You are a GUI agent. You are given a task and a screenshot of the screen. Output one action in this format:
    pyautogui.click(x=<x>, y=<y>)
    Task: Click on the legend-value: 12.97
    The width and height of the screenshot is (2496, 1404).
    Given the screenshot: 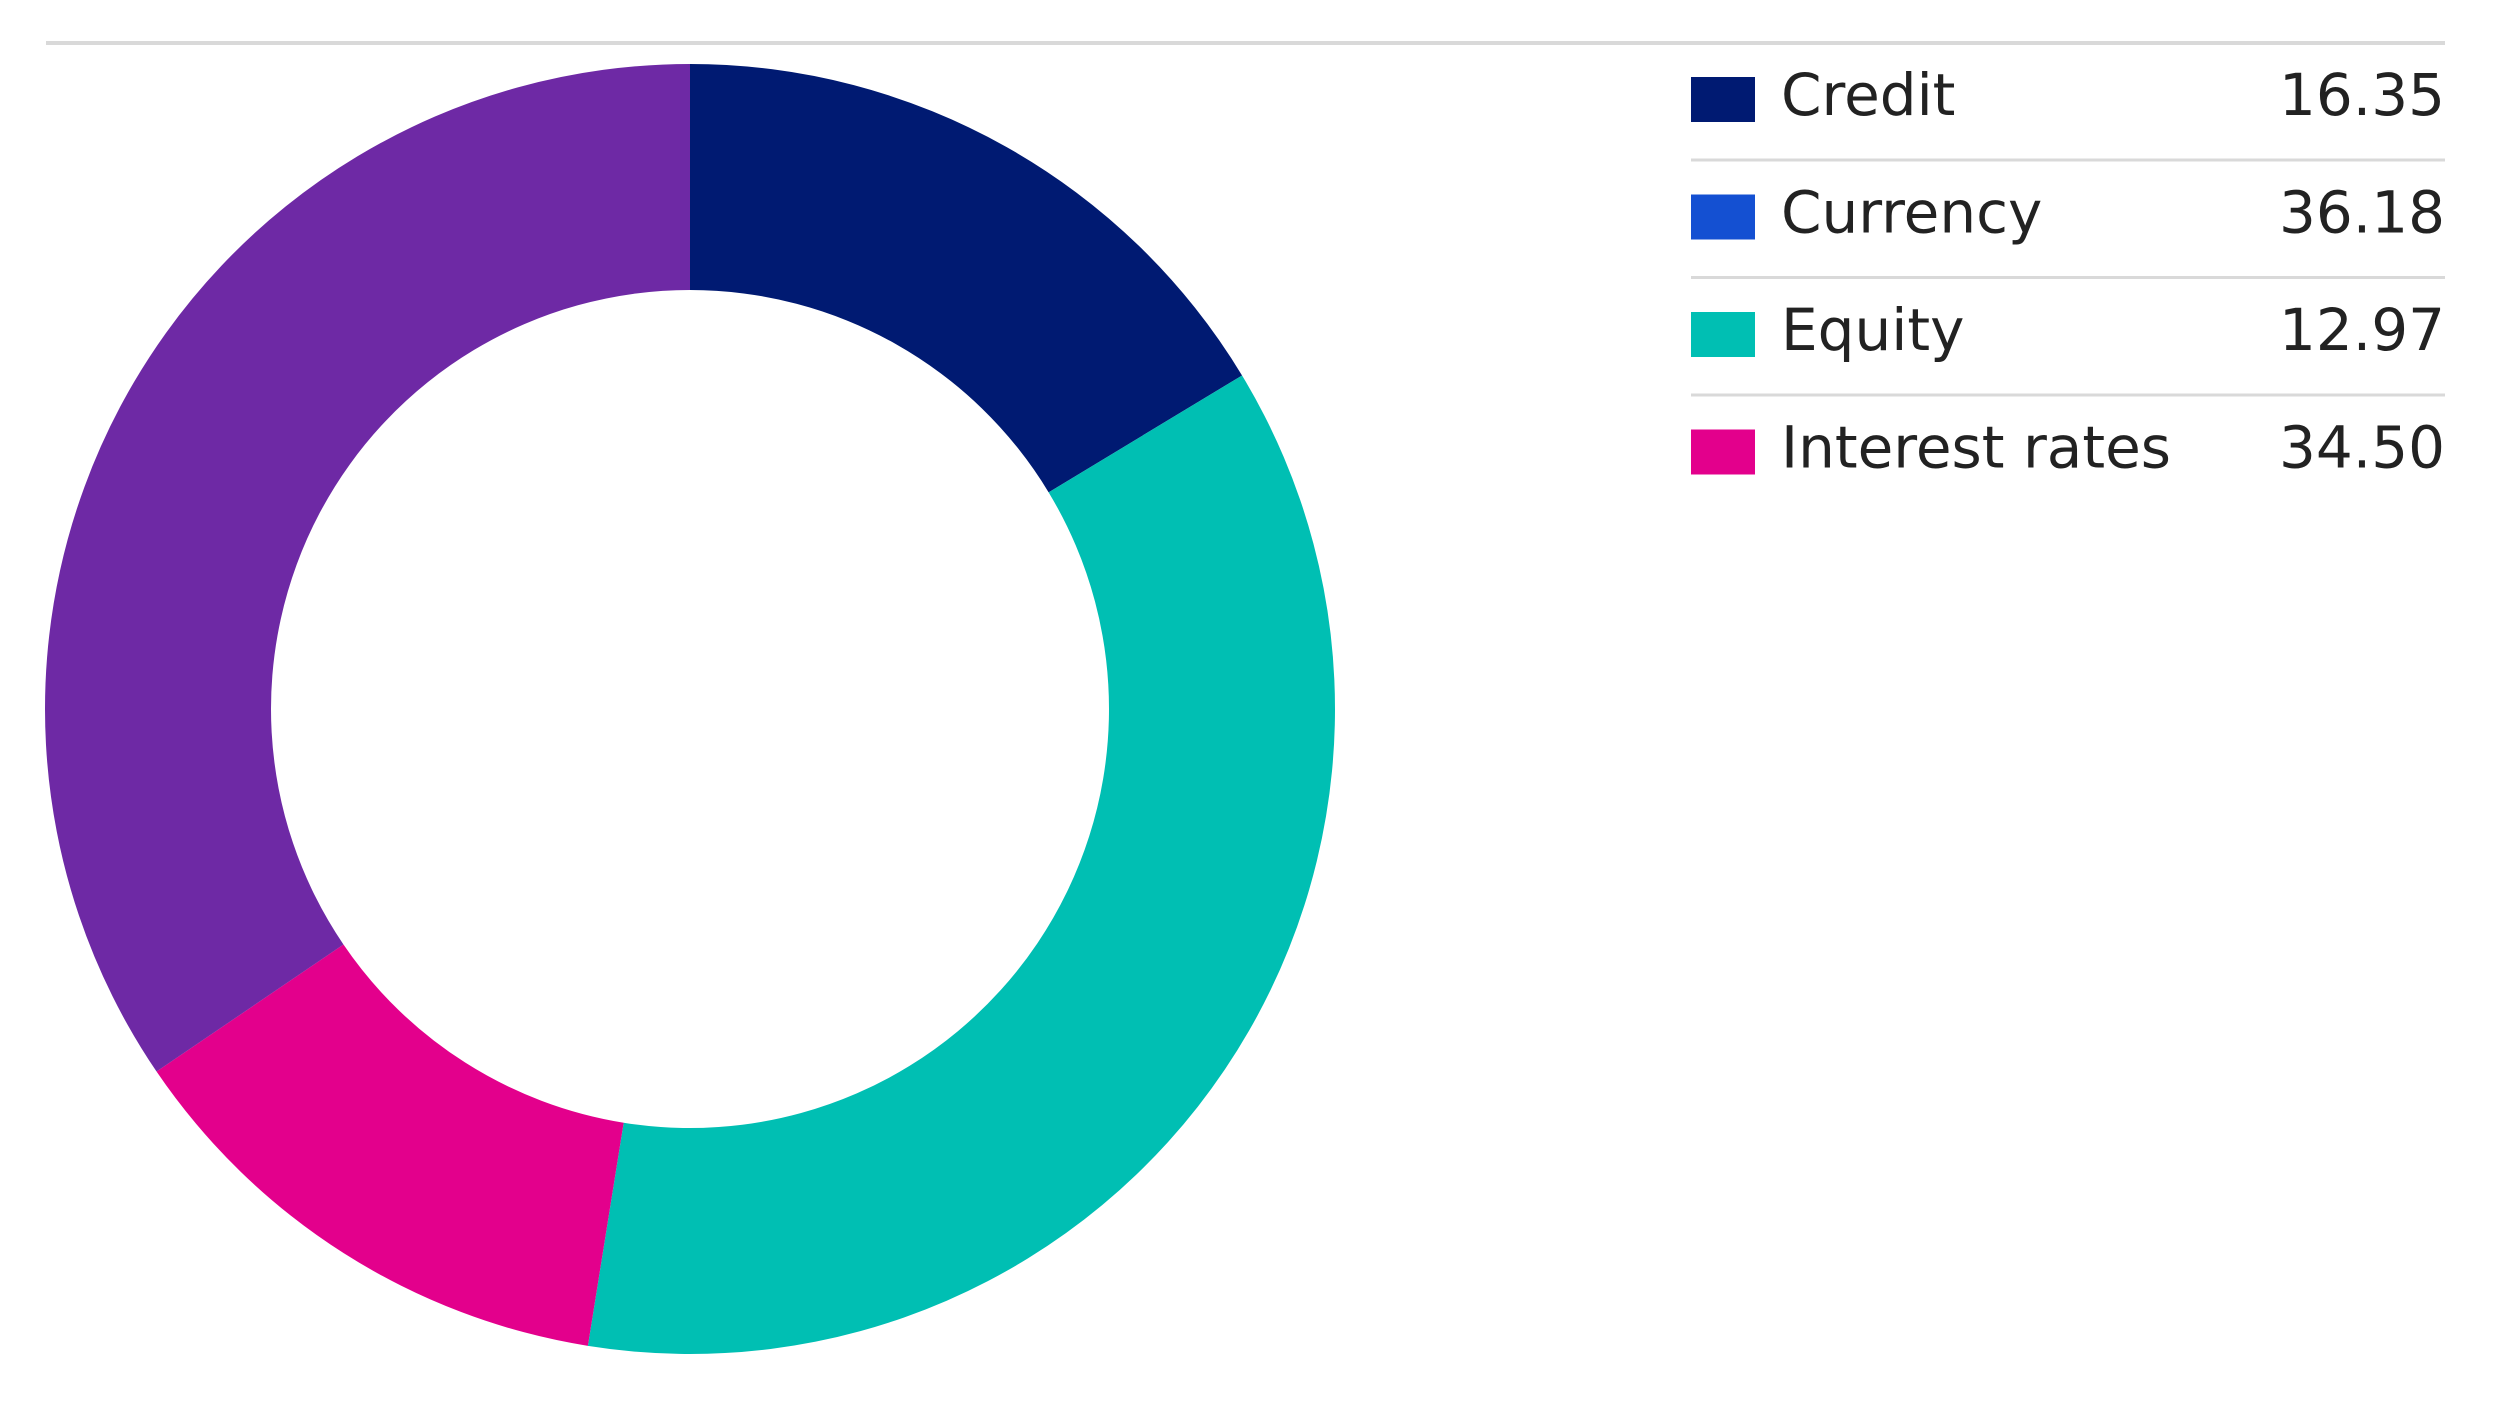 What is the action you would take?
    pyautogui.click(x=2362, y=330)
    